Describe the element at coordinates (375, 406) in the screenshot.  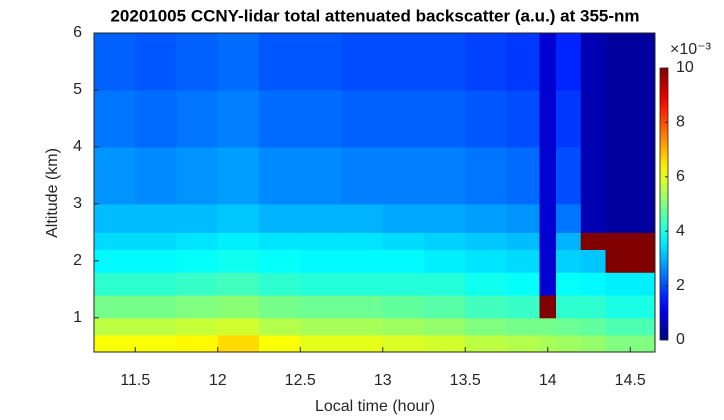
I see `x-axis-label: Local time (hour)` at that location.